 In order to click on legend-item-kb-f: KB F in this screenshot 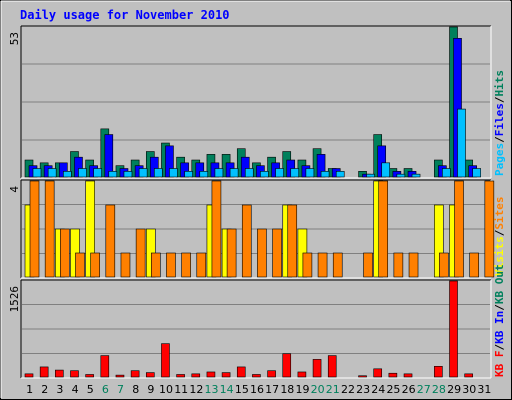, I will do `click(499, 364)`.